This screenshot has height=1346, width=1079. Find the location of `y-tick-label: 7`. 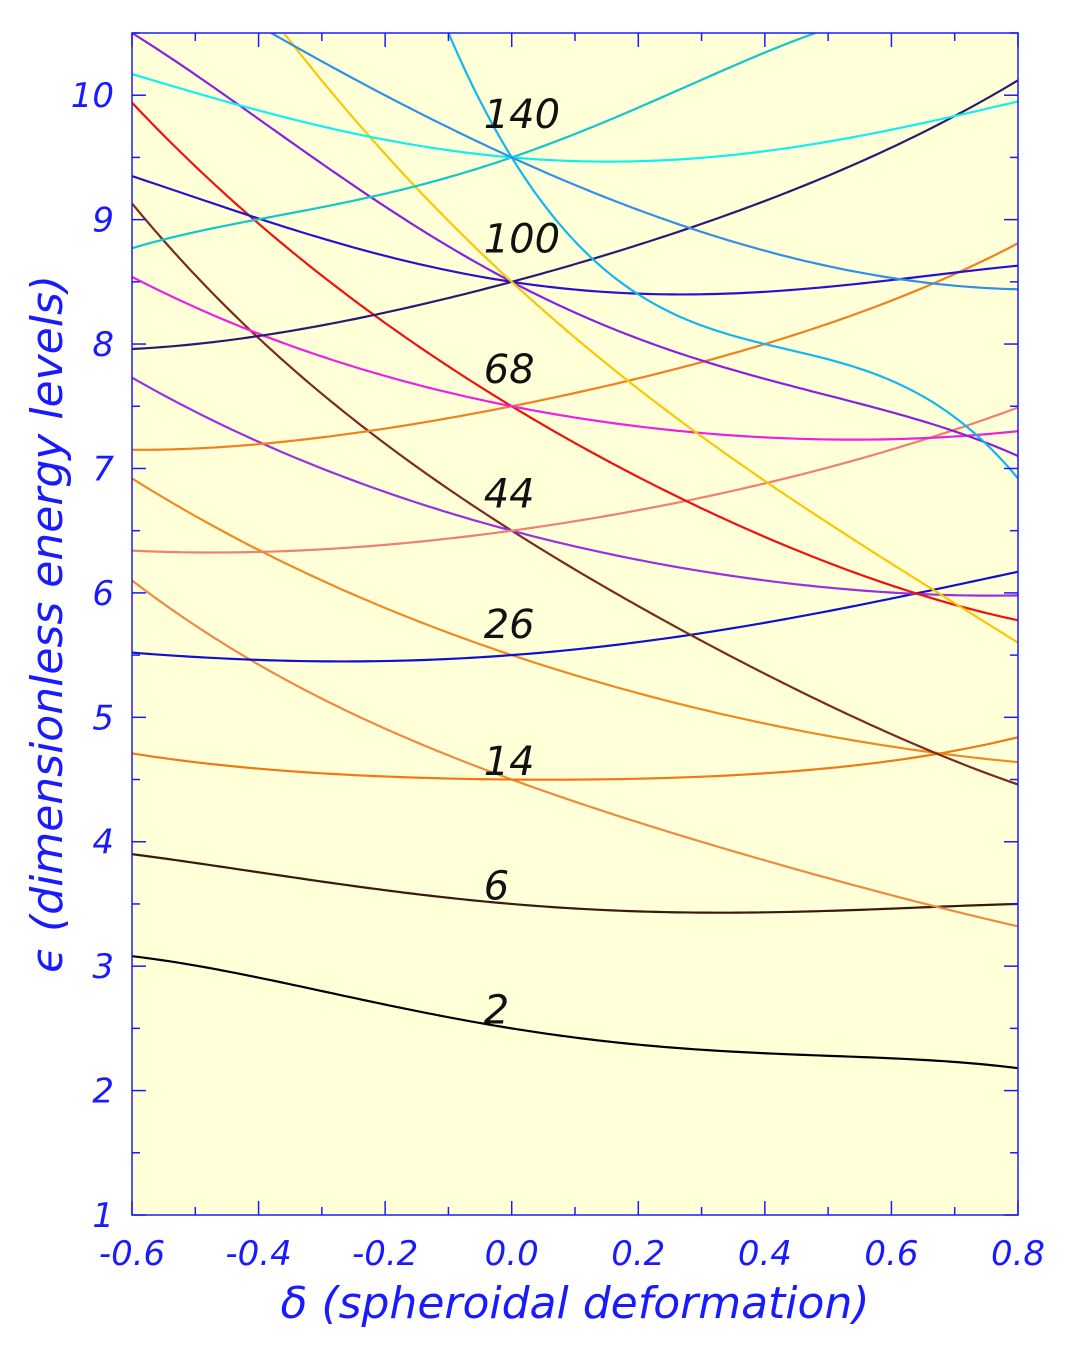

y-tick-label: 7 is located at coordinates (103, 469).